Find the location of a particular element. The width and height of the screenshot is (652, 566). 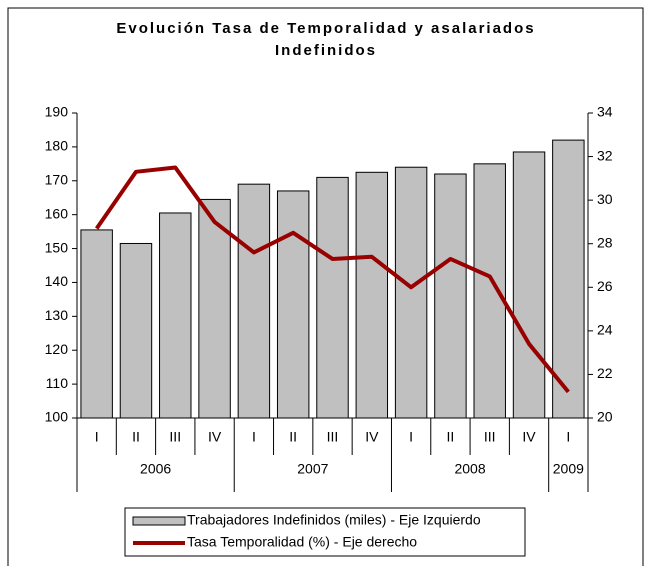

y-tick-label: 140 is located at coordinates (57, 281).